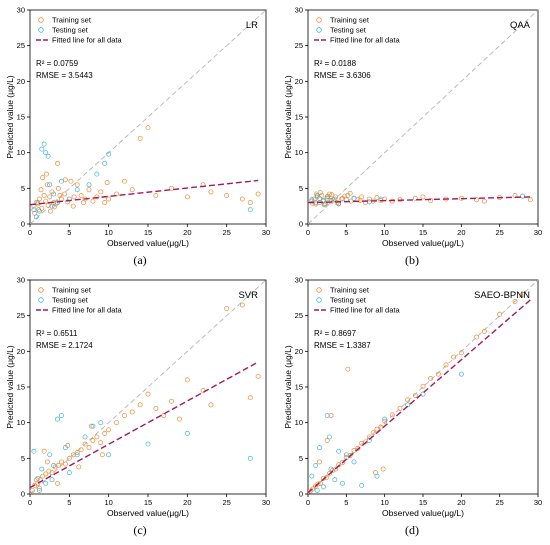 This screenshot has width=550, height=545. I want to click on y-tick-label: 25, so click(21, 45).